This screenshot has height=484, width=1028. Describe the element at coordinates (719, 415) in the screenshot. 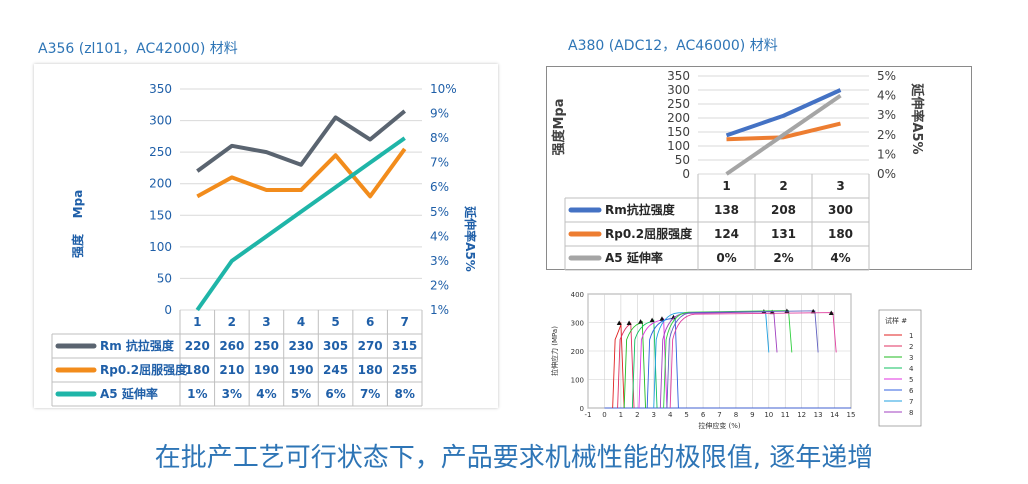

I see `x-tick-label: 7` at that location.